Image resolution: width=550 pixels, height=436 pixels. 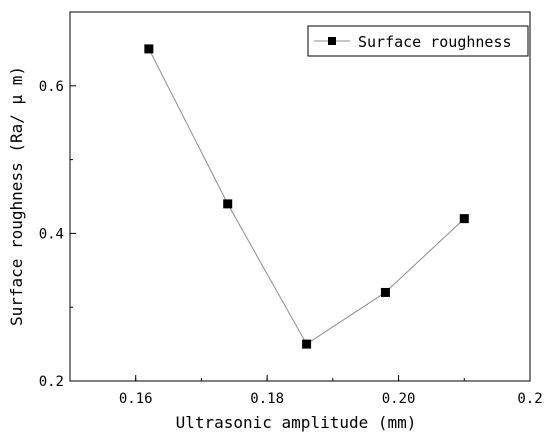 What do you see at coordinates (51, 87) in the screenshot?
I see `y-tick-label: 0.6` at bounding box center [51, 87].